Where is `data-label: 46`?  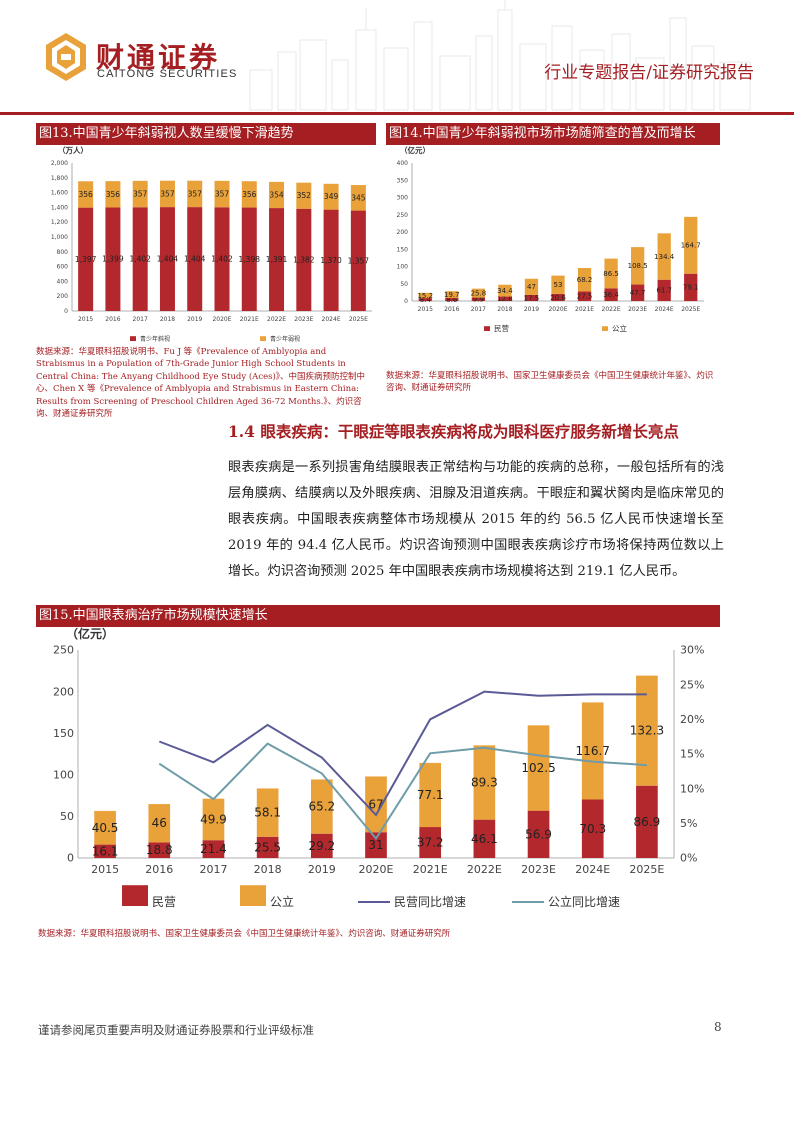 data-label: 46 is located at coordinates (159, 823).